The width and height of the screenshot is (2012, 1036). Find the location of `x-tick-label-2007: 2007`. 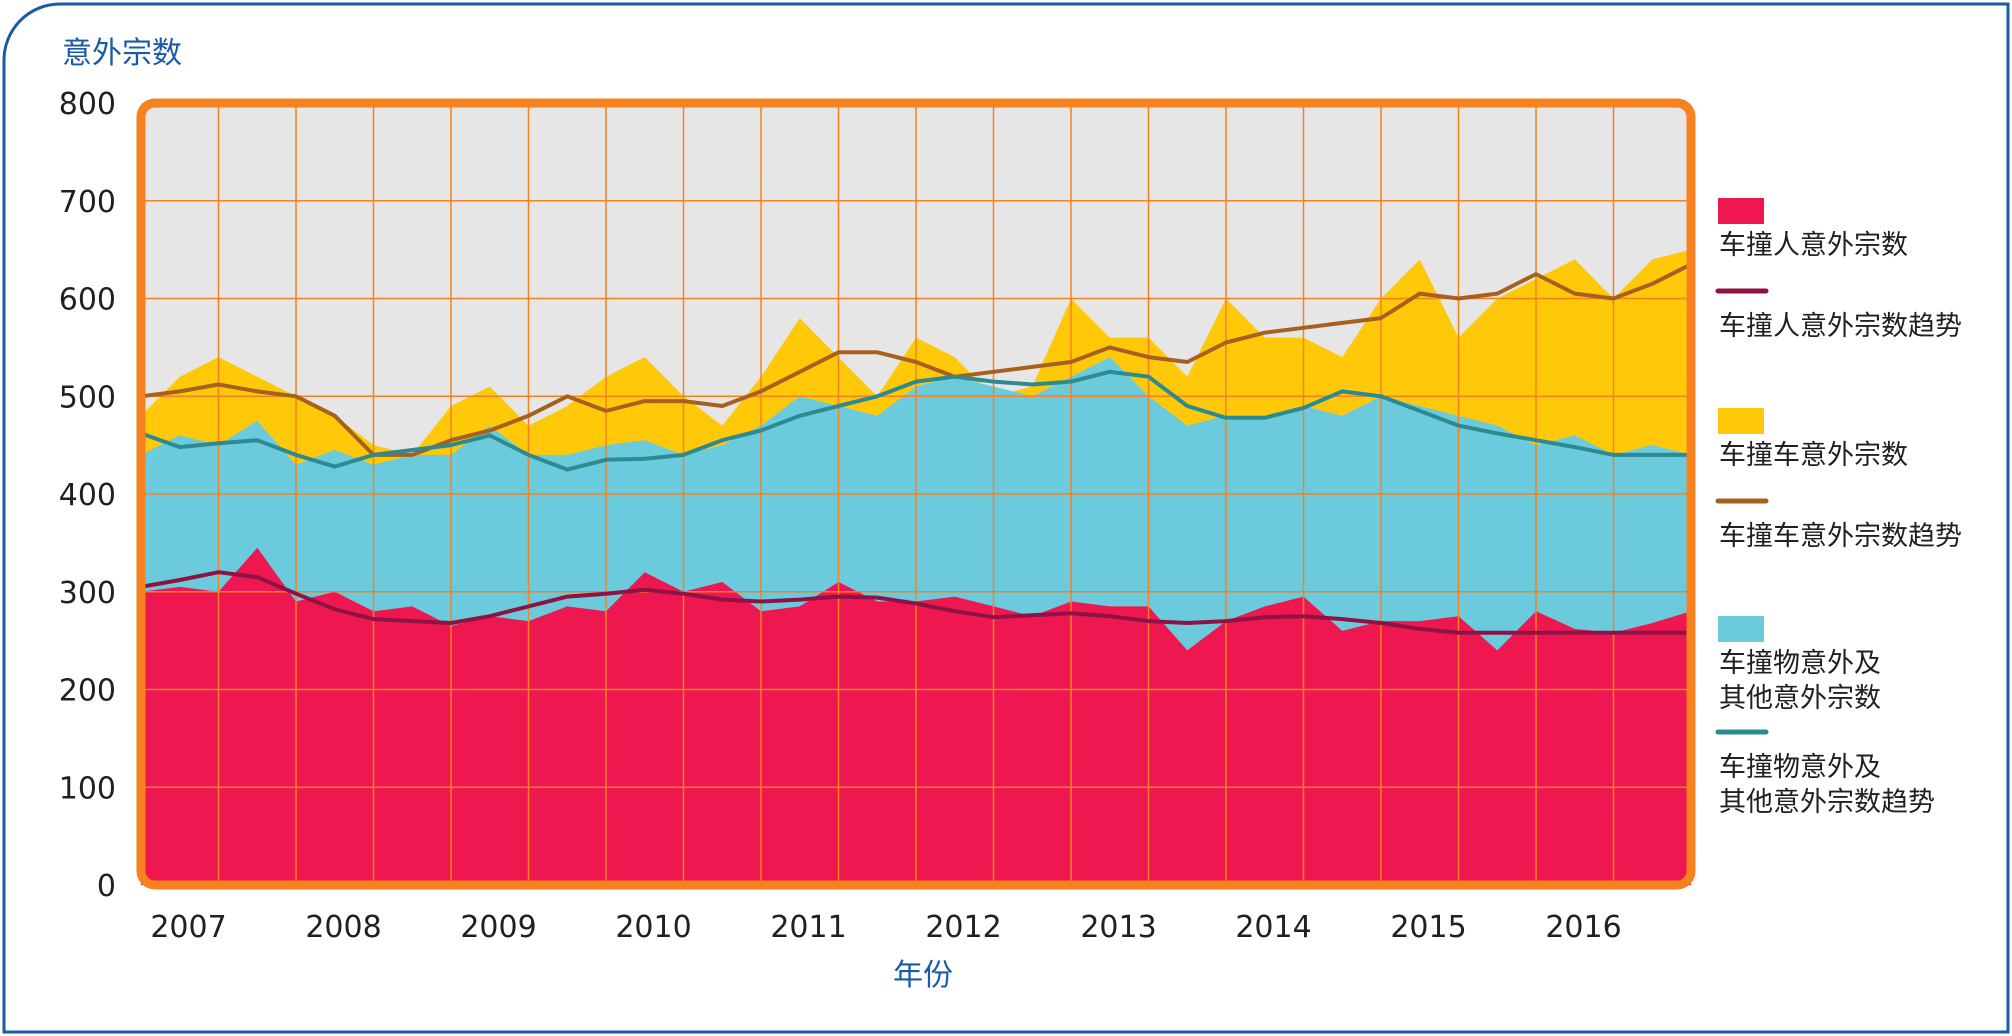

x-tick-label-2007: 2007 is located at coordinates (188, 927).